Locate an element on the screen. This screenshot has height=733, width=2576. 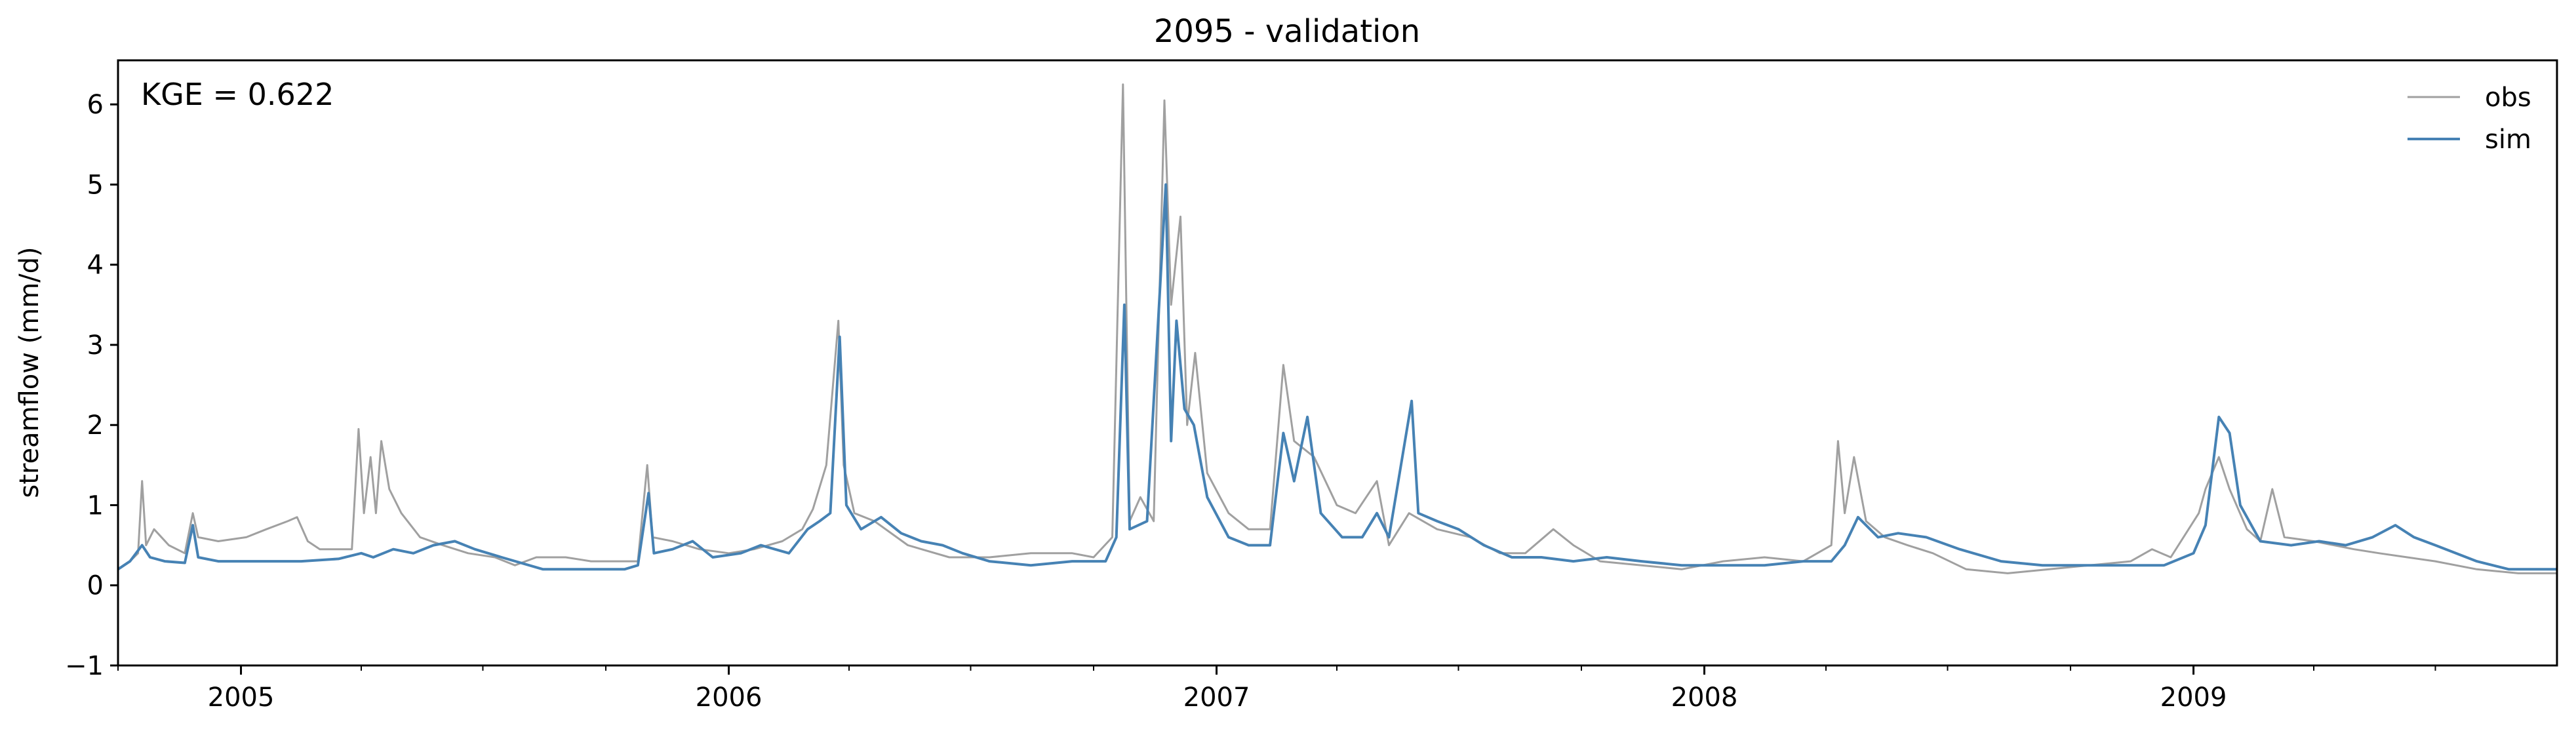
x-tick-label: 2006 is located at coordinates (729, 698).